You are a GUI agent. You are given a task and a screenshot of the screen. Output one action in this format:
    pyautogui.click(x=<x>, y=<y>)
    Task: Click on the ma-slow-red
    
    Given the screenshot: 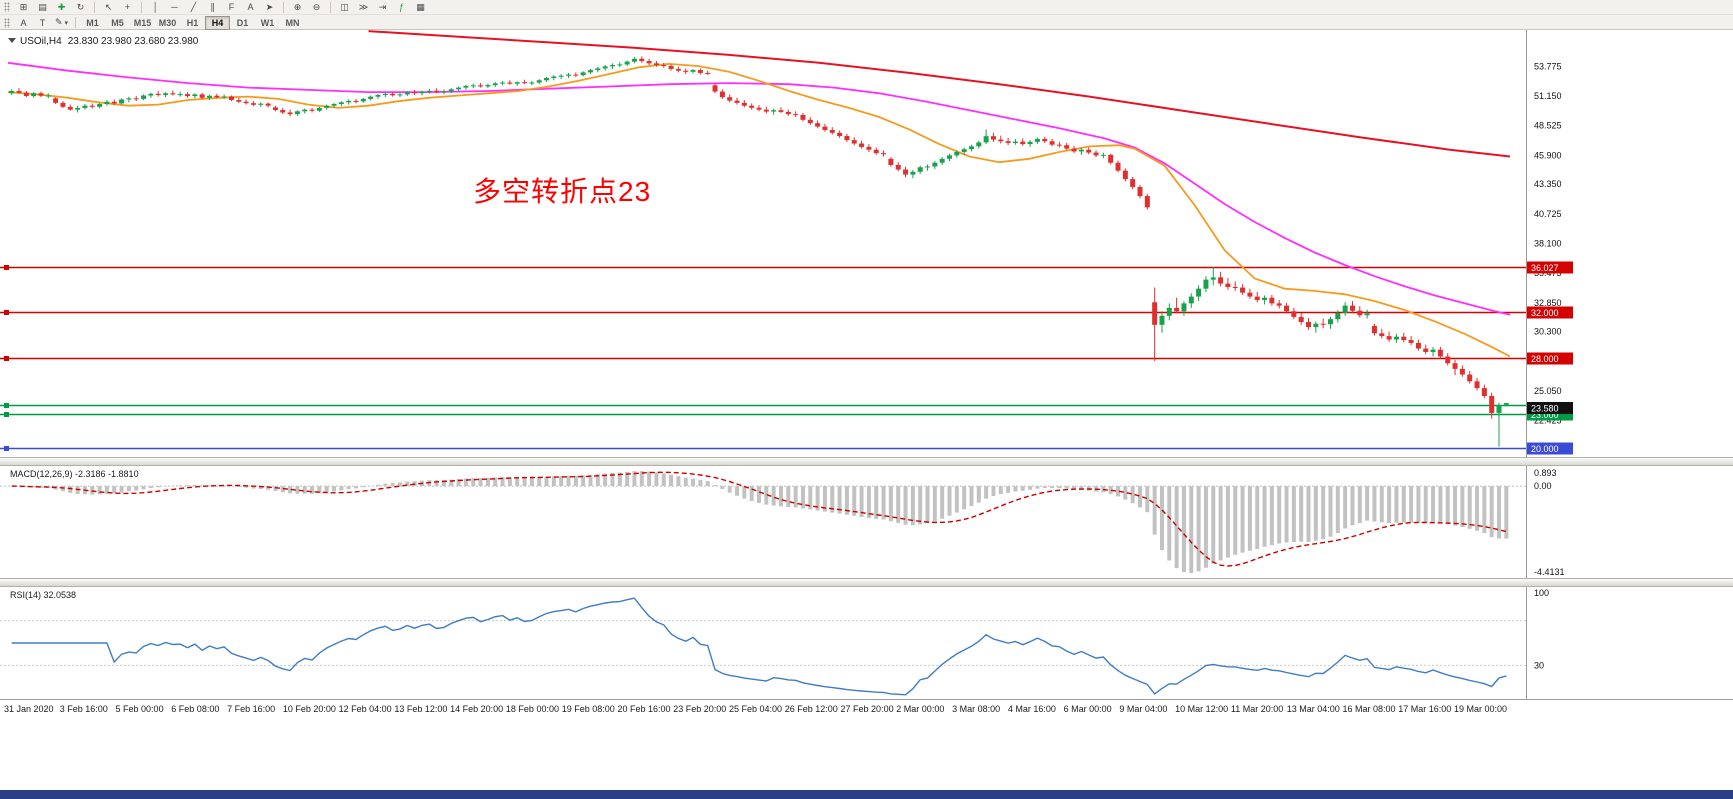 What is the action you would take?
    pyautogui.click(x=939, y=94)
    